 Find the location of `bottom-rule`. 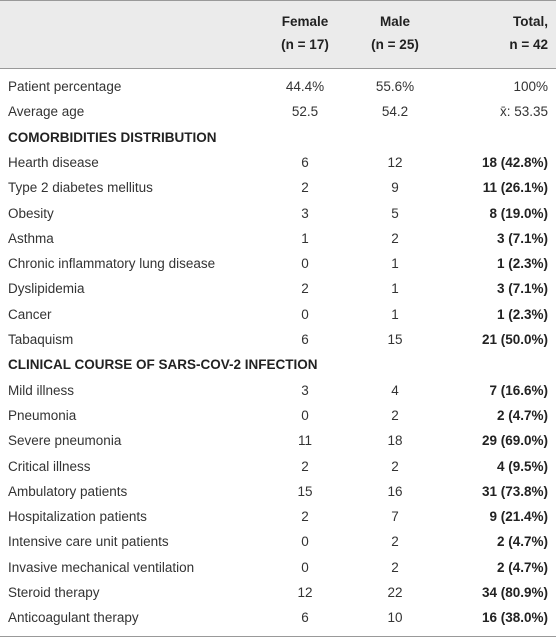

bottom-rule is located at coordinates (278, 636).